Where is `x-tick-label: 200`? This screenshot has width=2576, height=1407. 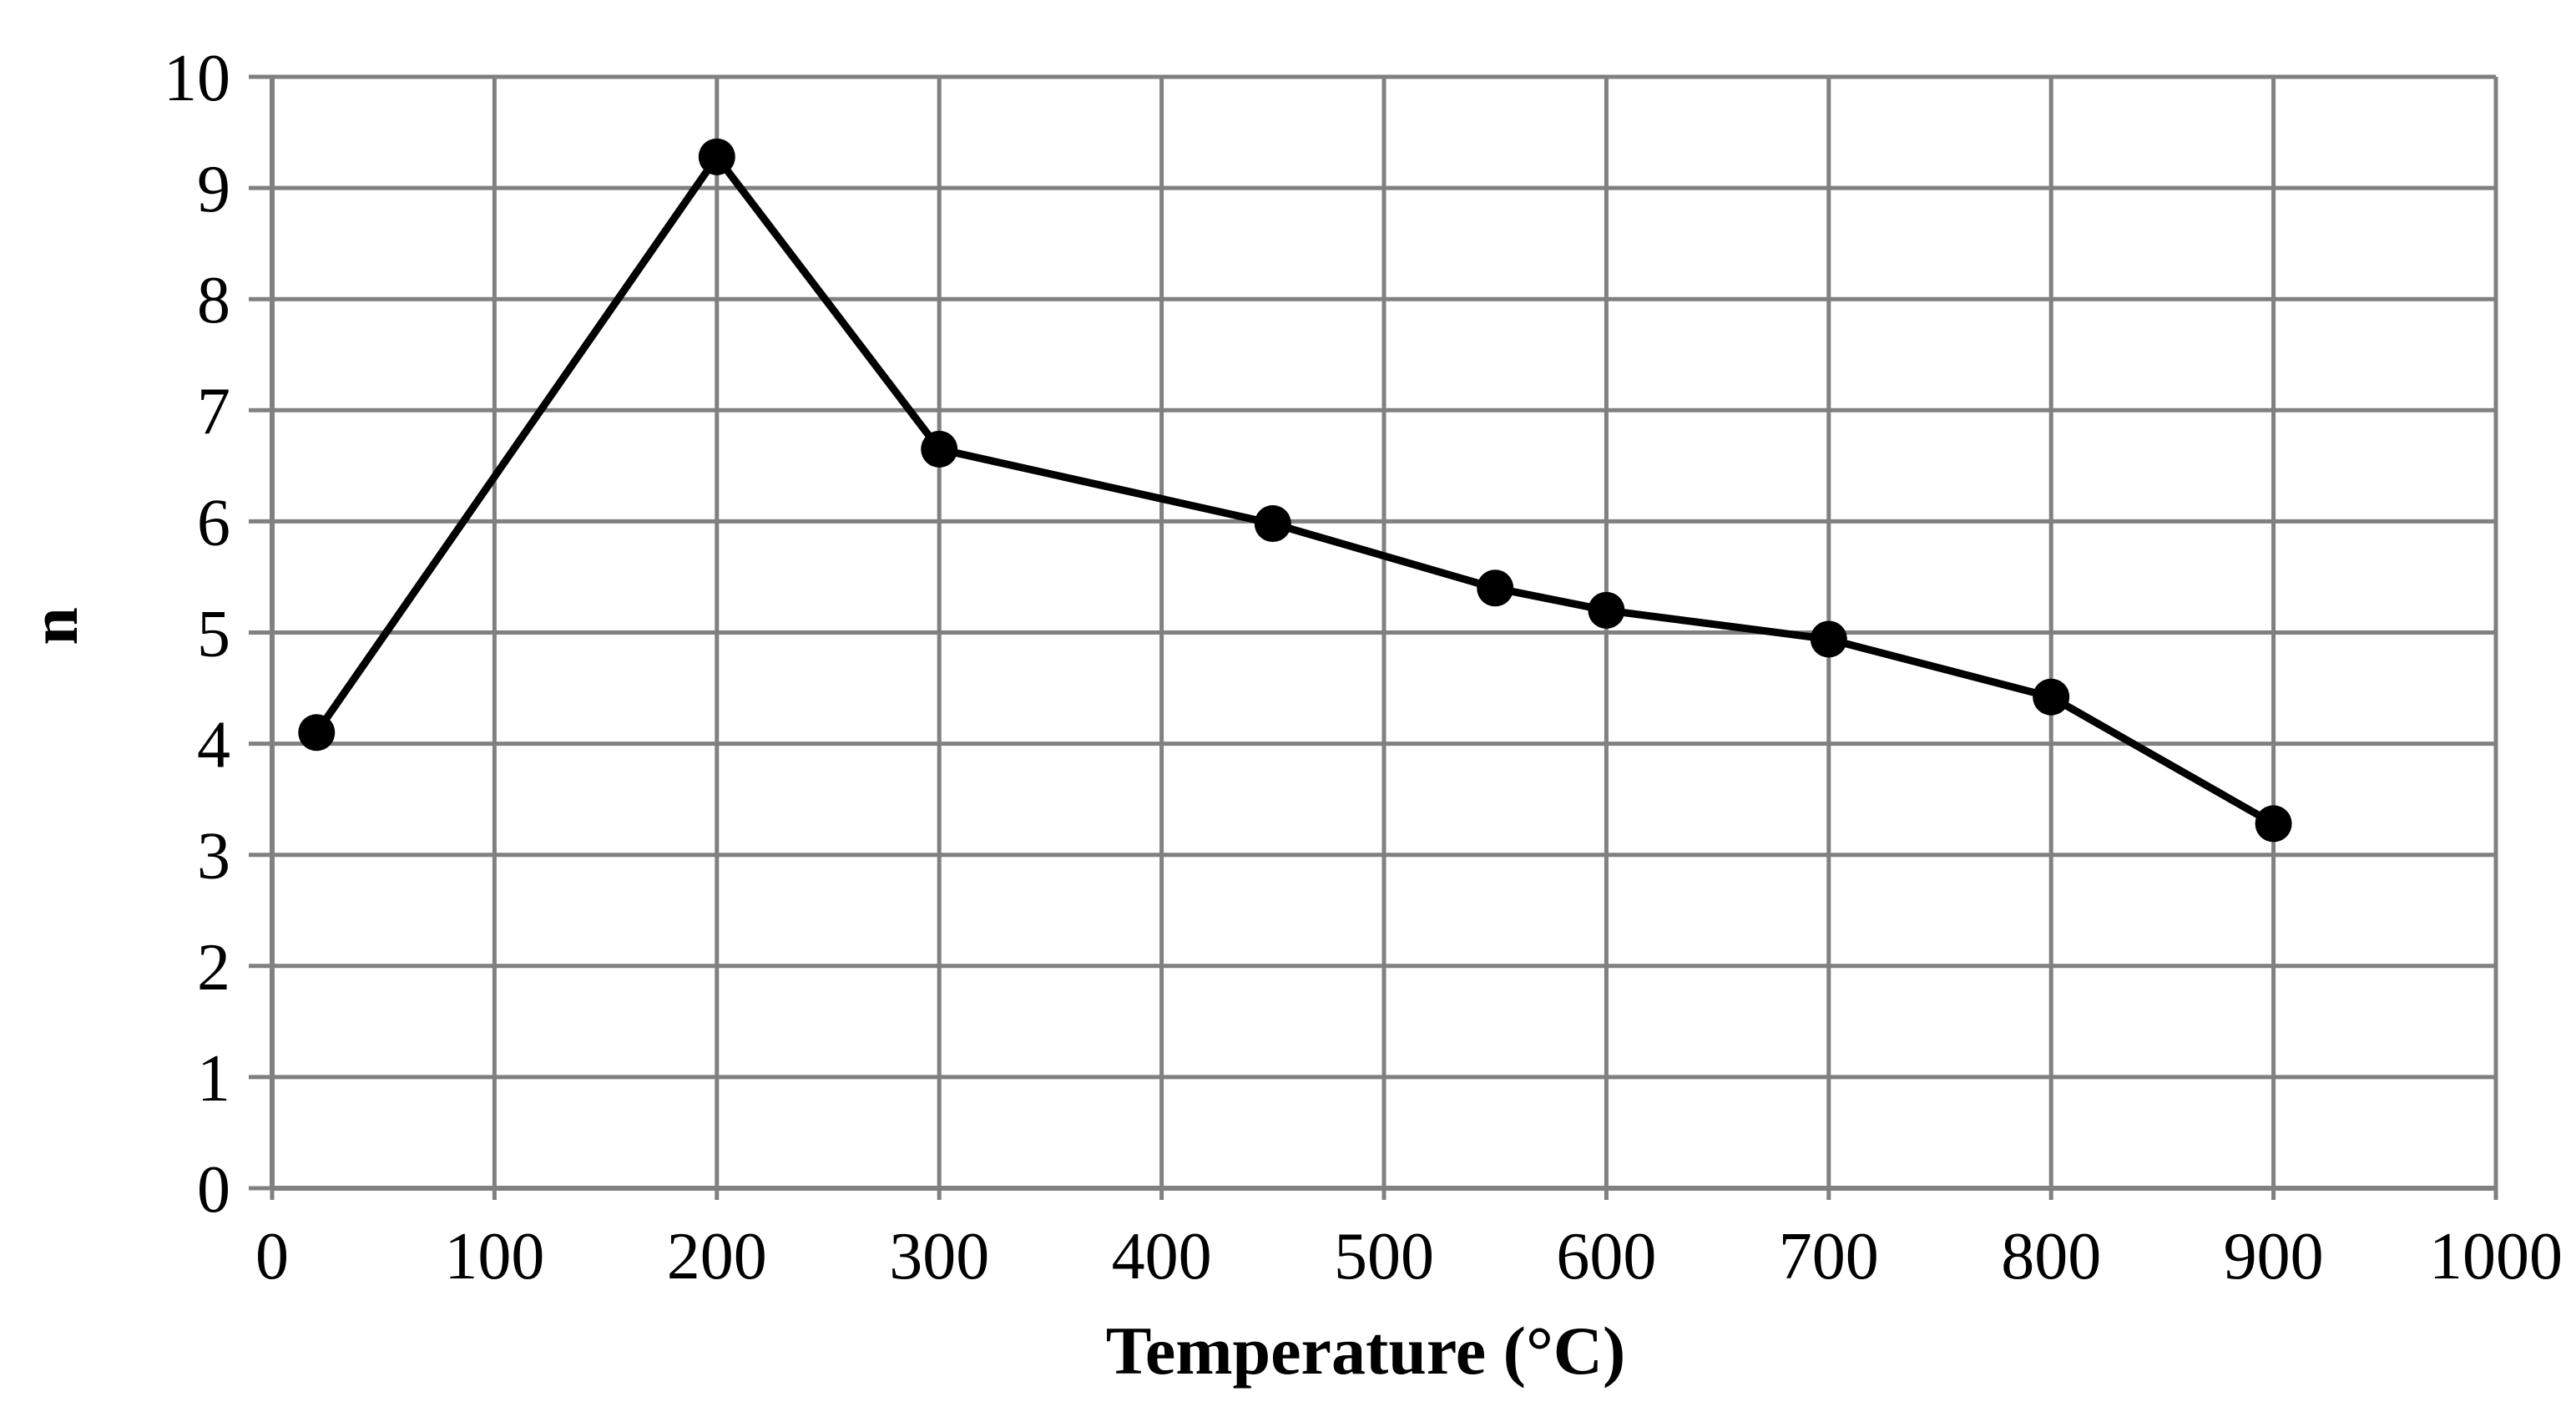 x-tick-label: 200 is located at coordinates (717, 1256).